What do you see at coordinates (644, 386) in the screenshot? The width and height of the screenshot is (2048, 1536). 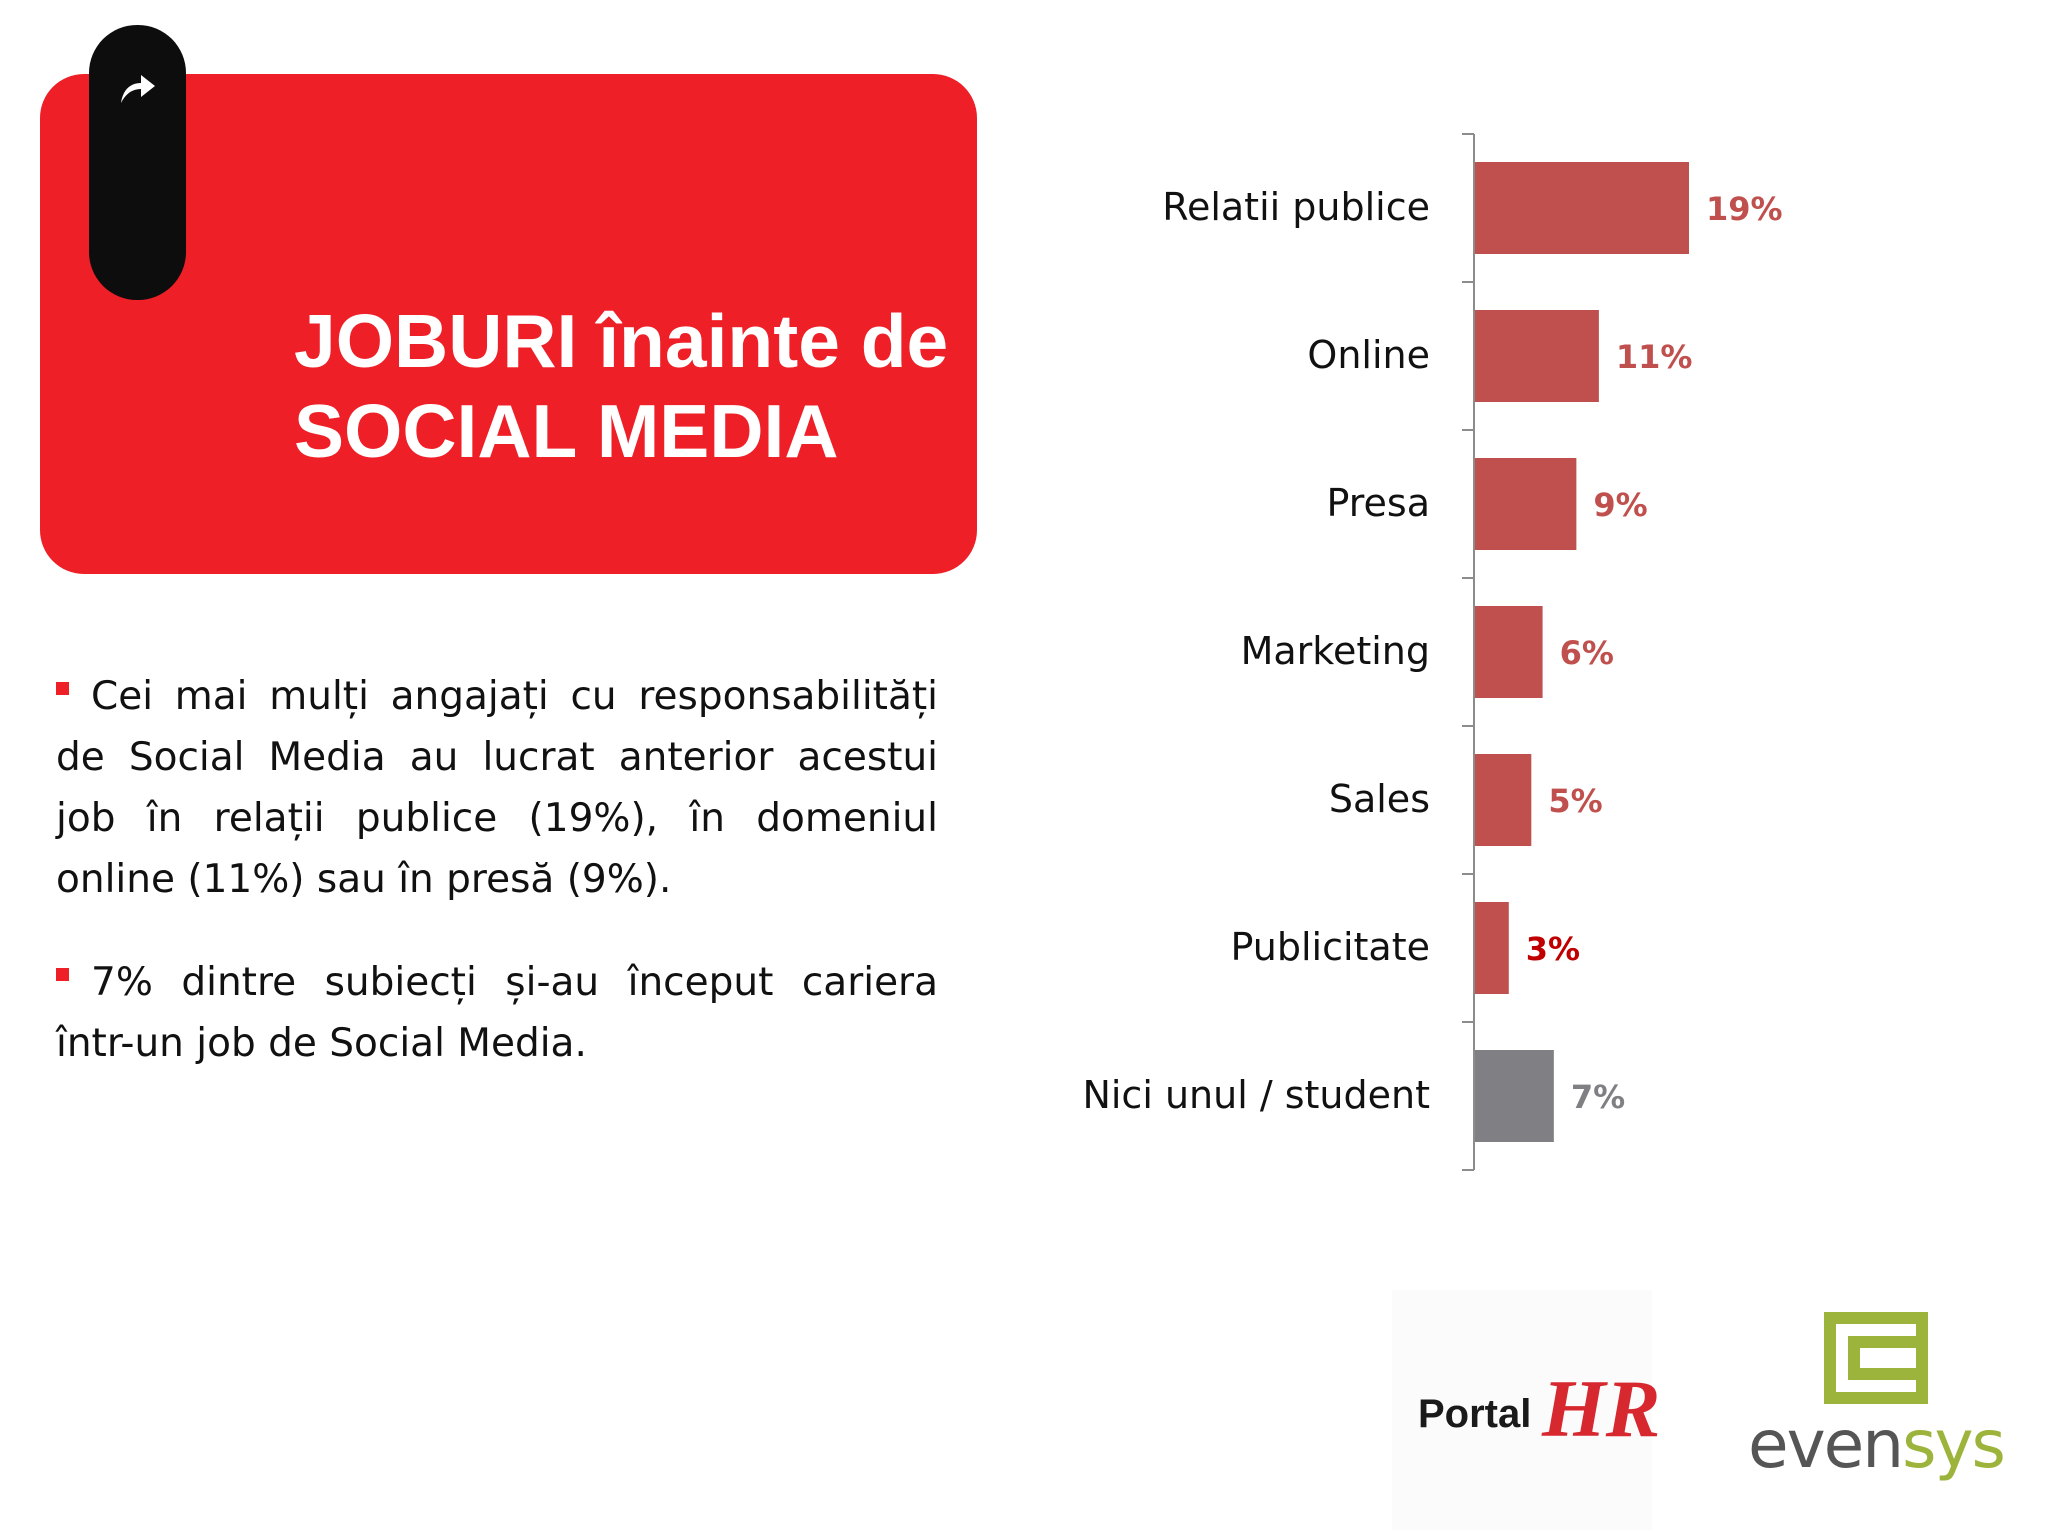 I see `slide-title: JOBURI înainte de SOCIAL MEDIA` at bounding box center [644, 386].